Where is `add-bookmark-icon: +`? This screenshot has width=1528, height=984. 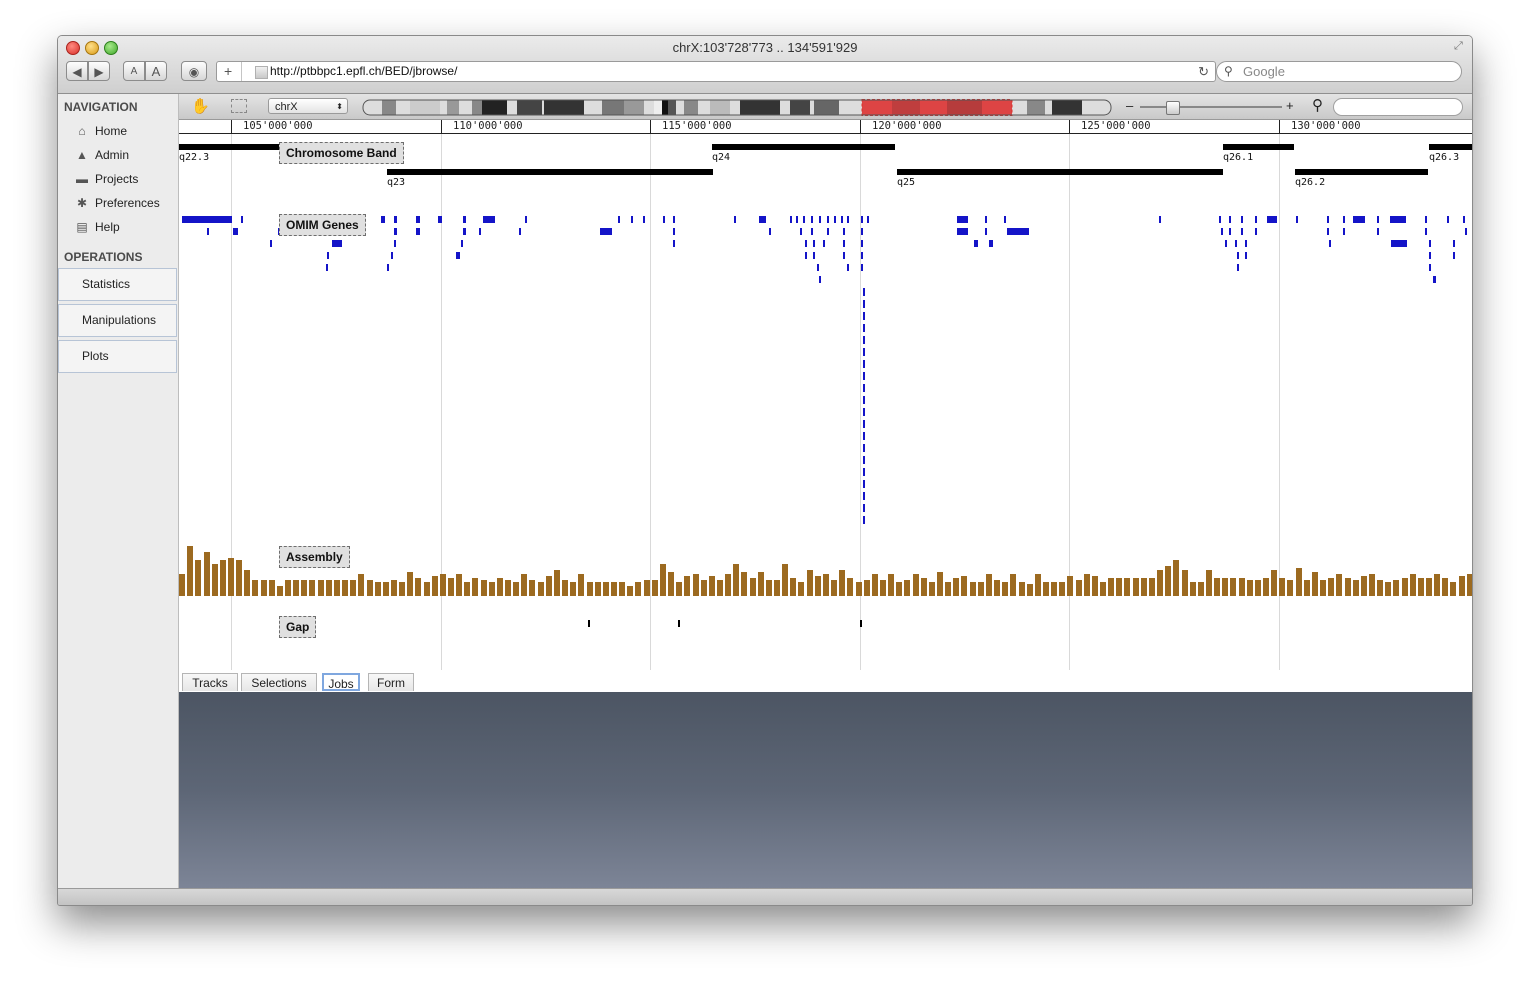
add-bookmark-icon: + is located at coordinates (228, 71).